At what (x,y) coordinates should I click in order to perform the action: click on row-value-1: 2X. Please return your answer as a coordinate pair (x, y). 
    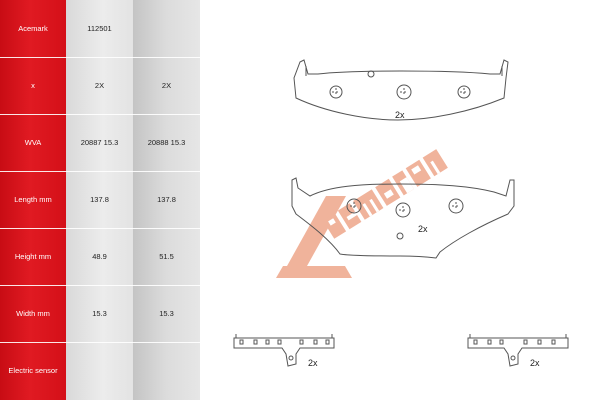
    Looking at the image, I should click on (99, 85).